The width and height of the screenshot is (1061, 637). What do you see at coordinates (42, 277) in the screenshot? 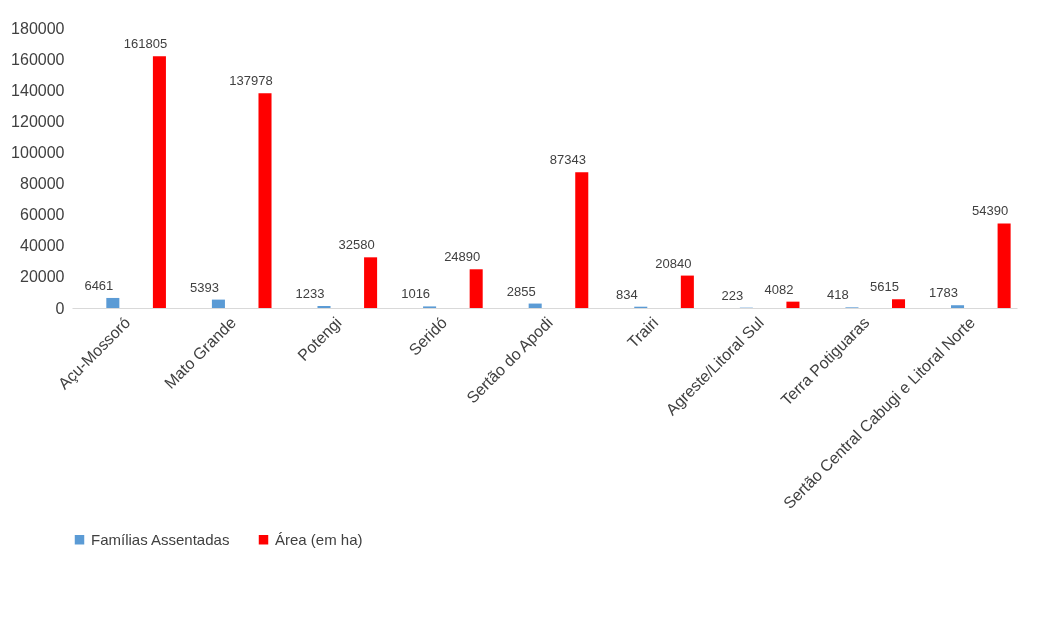
I see `y-tick-label: 20000` at bounding box center [42, 277].